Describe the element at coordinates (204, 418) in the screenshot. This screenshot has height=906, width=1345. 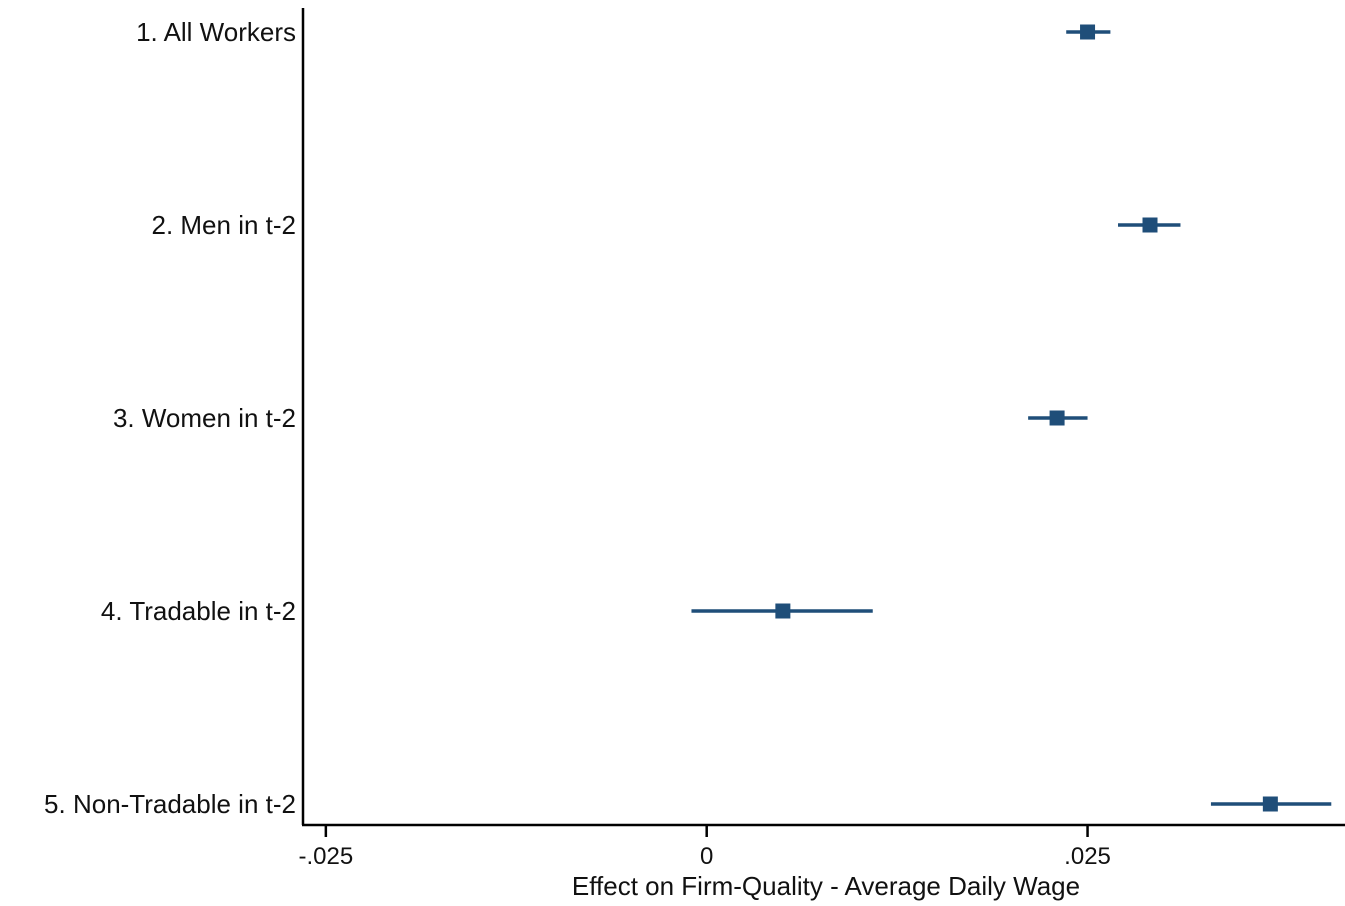
I see `category-label: 3. Women in t-2` at that location.